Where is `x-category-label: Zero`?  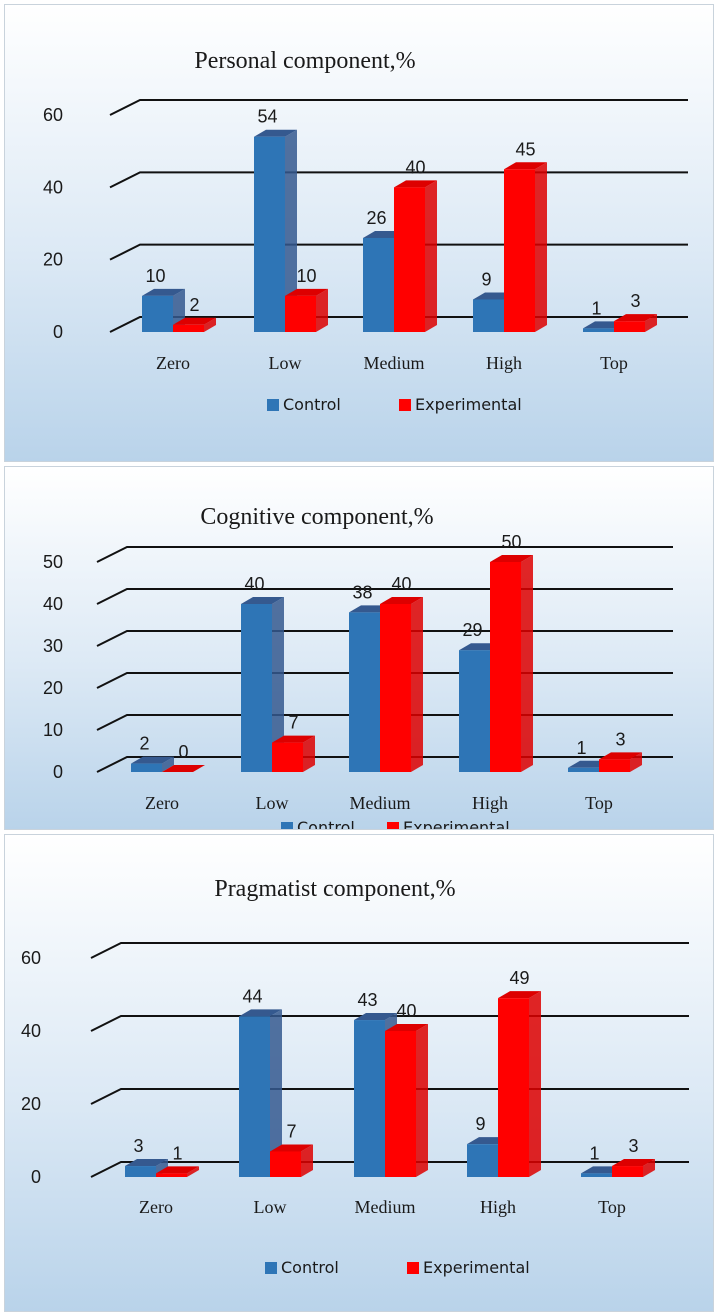 x-category-label: Zero is located at coordinates (162, 803).